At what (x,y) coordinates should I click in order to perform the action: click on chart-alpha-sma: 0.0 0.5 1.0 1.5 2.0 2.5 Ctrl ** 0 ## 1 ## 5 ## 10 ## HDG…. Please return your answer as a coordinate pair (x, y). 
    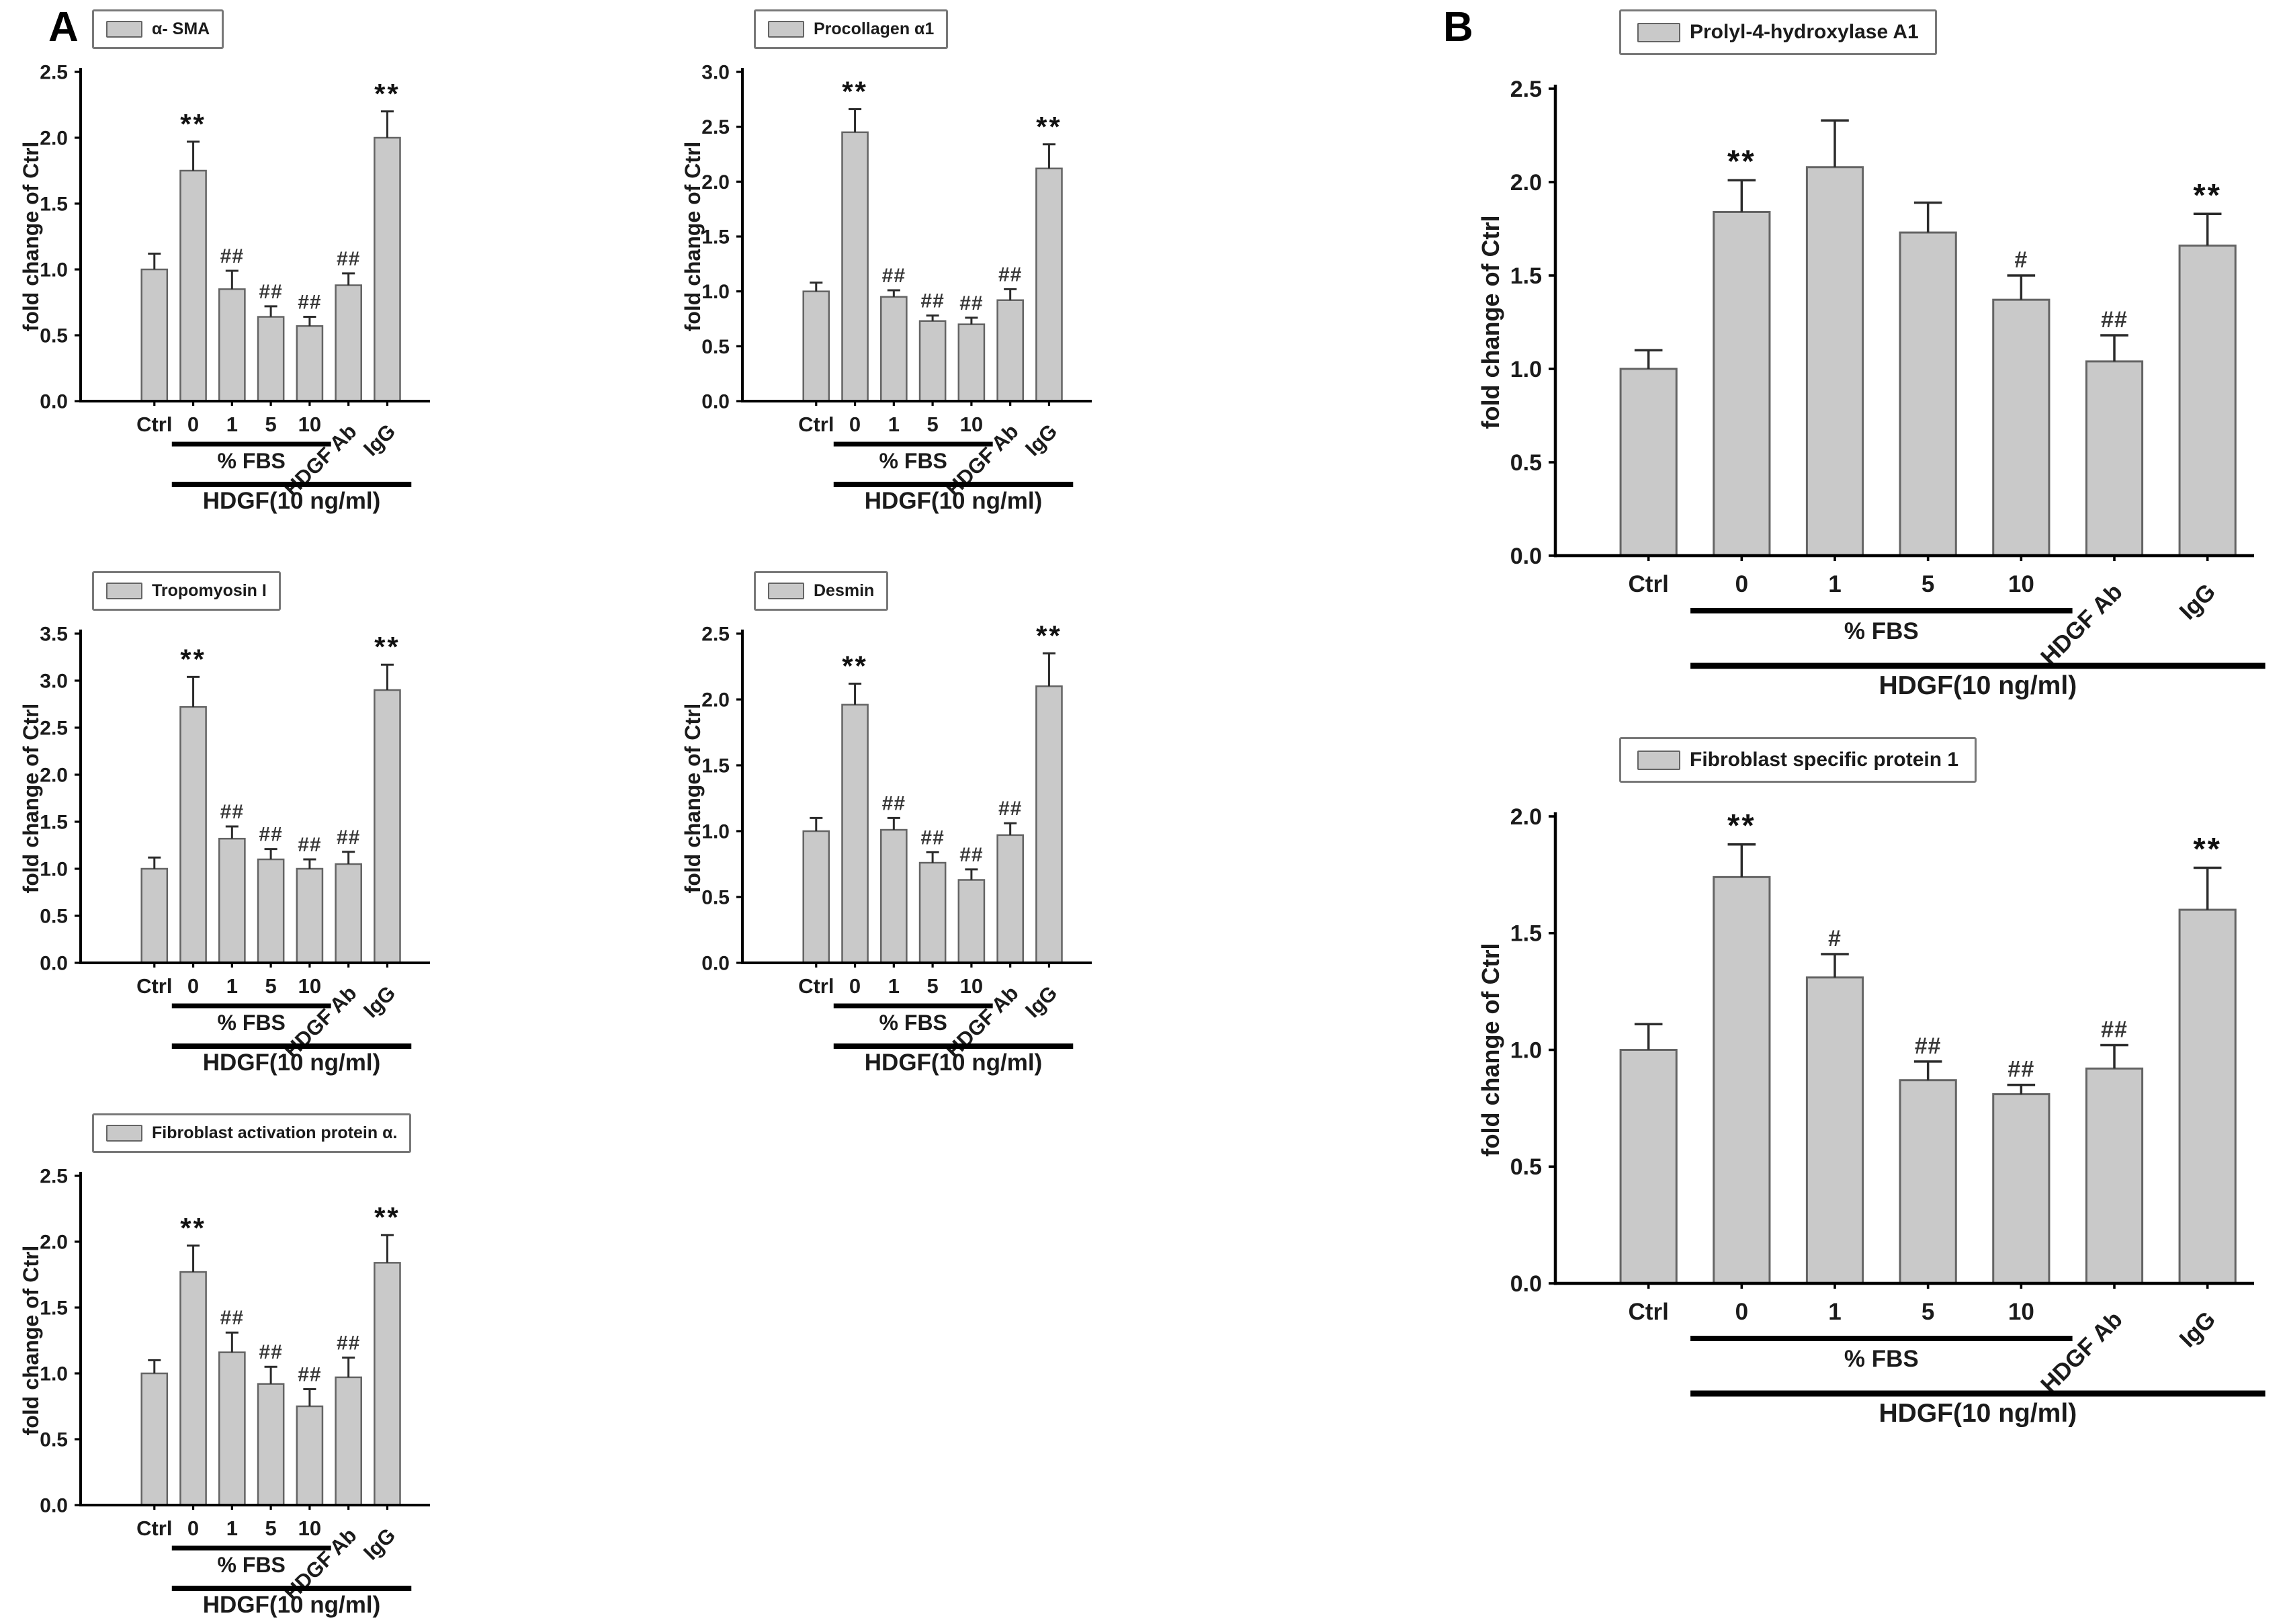
    Looking at the image, I should click on (232, 263).